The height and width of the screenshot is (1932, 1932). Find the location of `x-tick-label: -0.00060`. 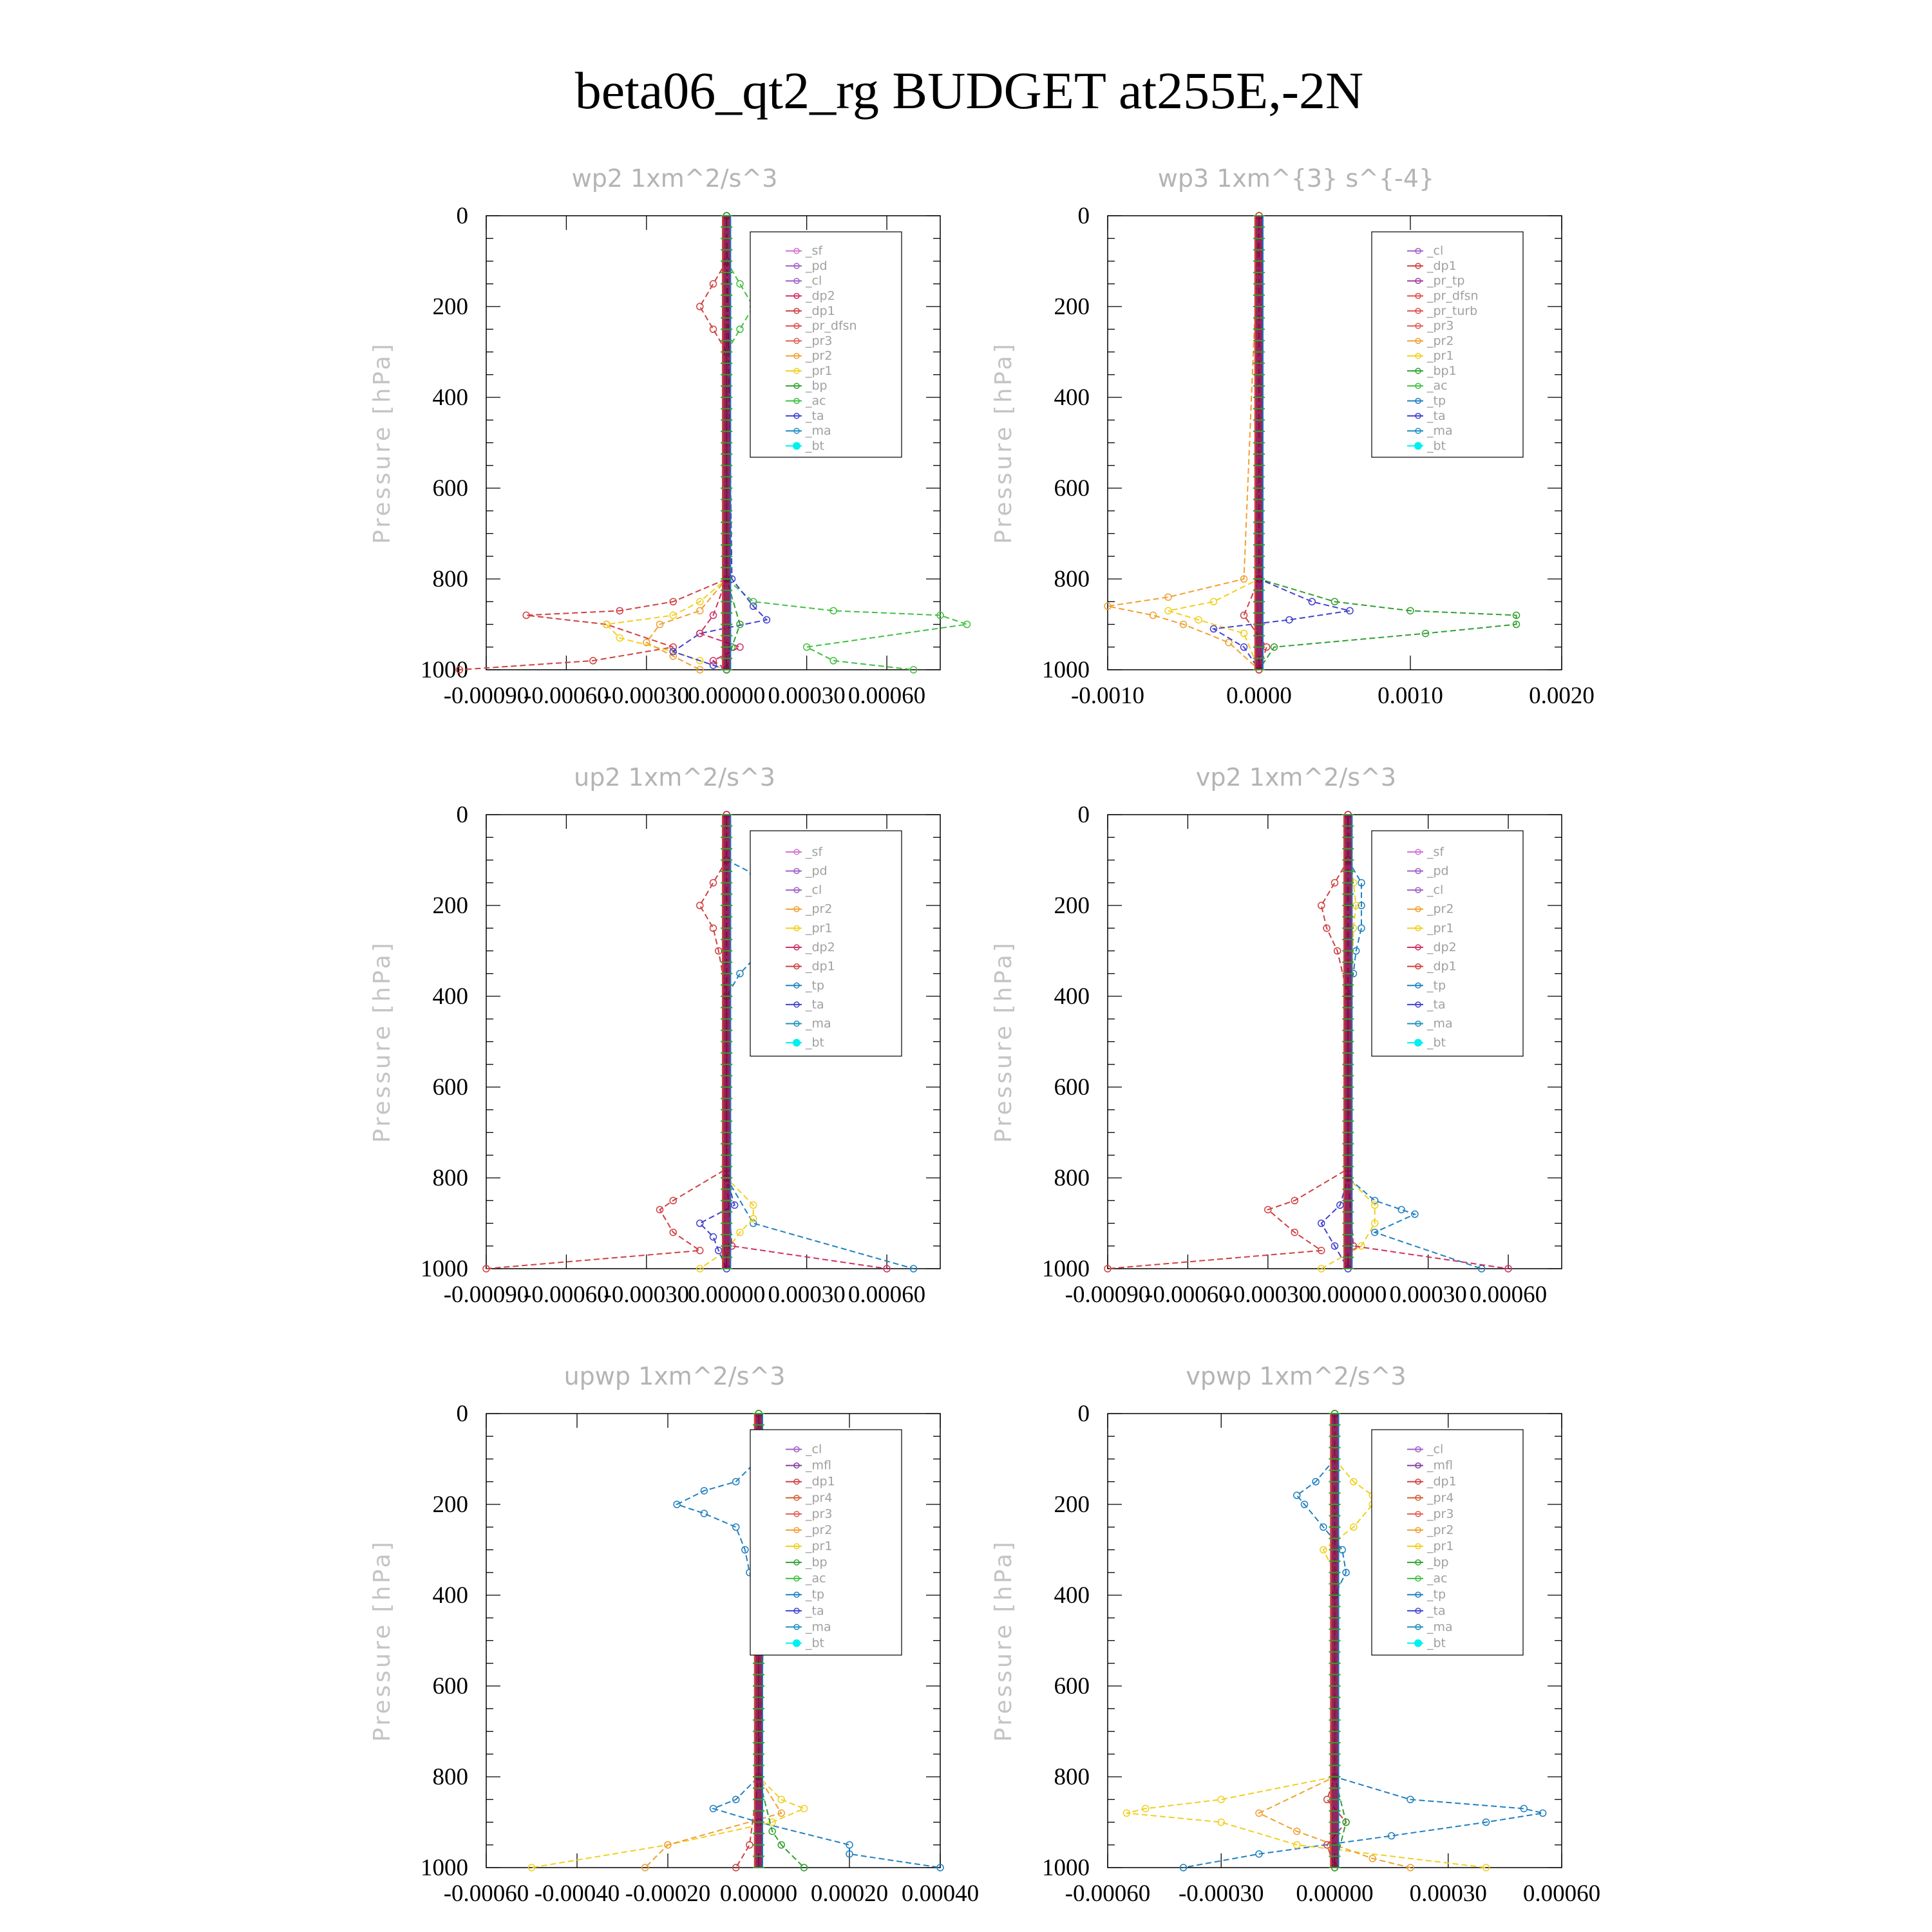

x-tick-label: -0.00060 is located at coordinates (566, 696).